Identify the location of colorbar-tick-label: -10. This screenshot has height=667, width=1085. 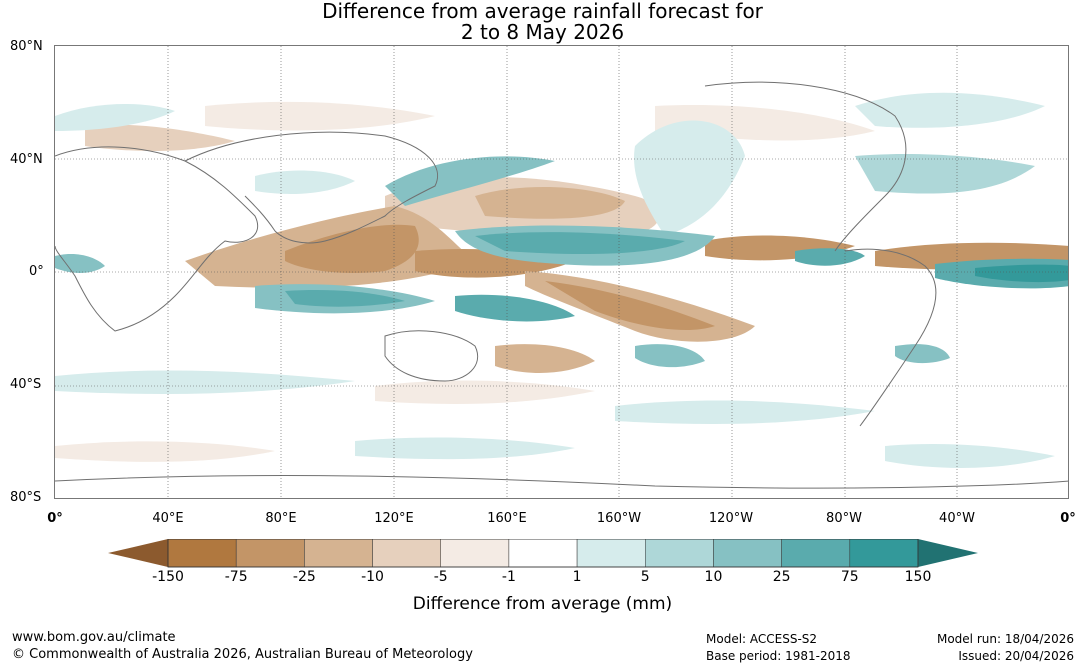
(372, 577).